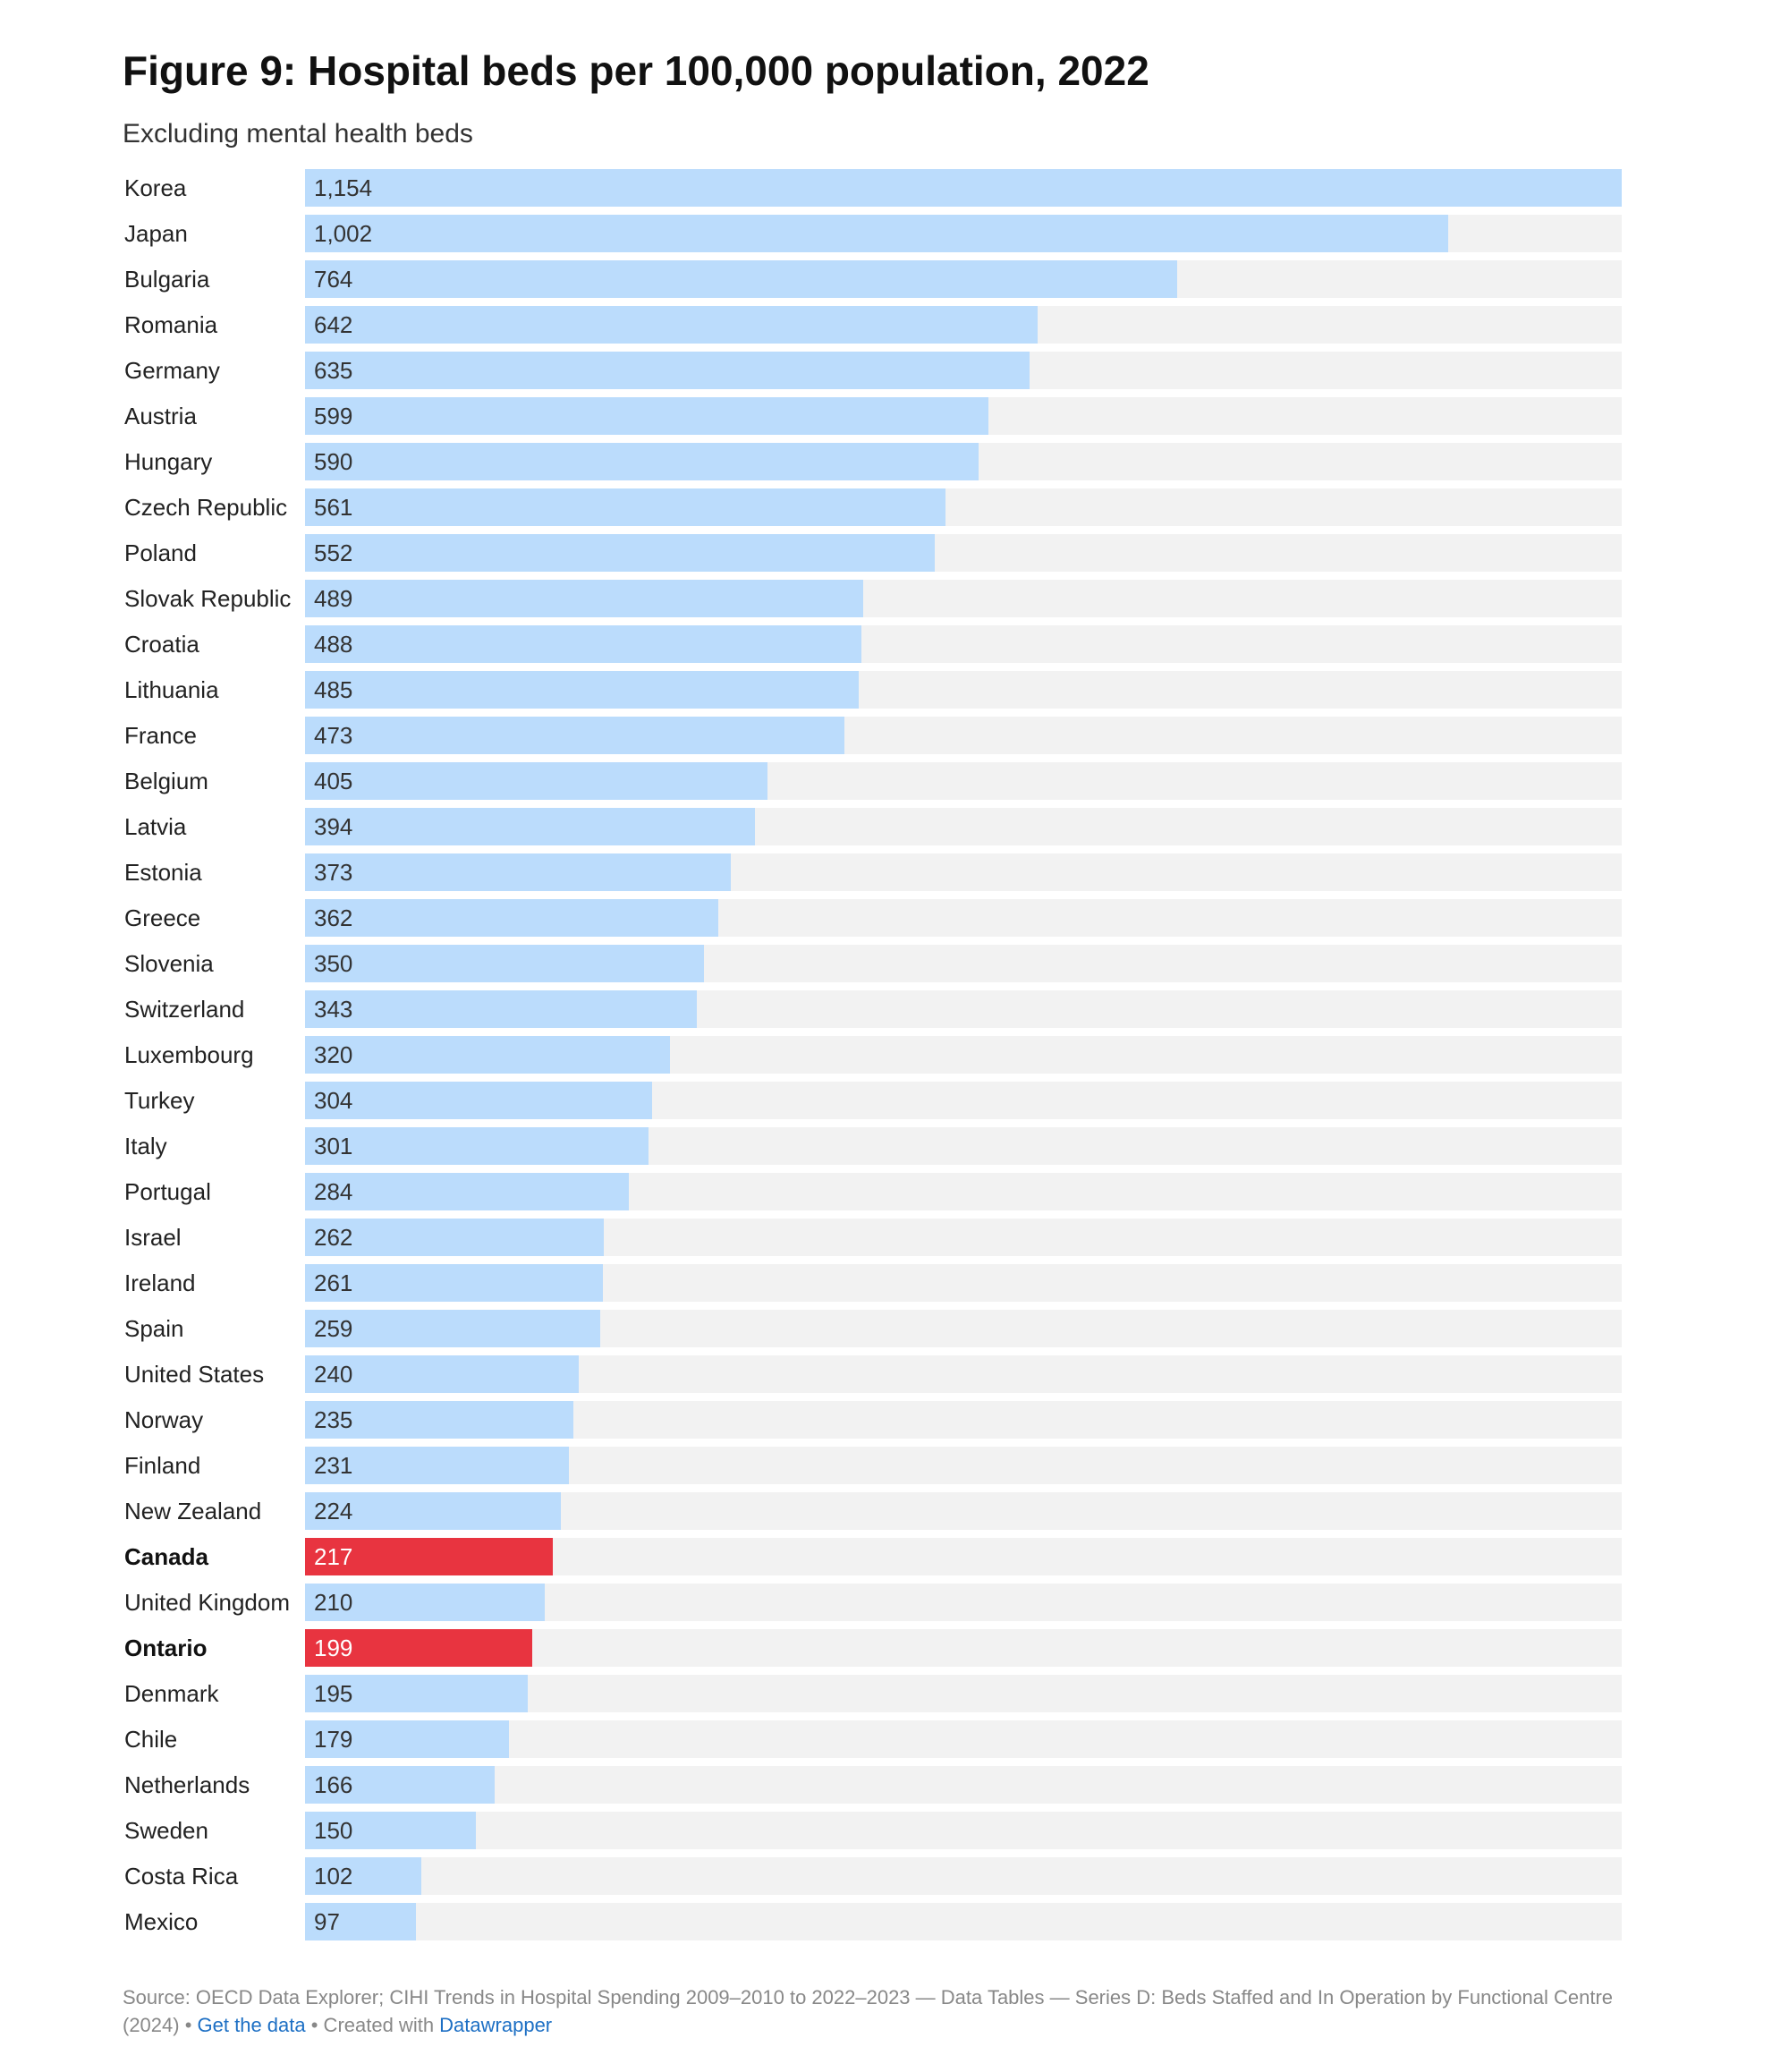  What do you see at coordinates (166, 1831) in the screenshot?
I see `category-label: Sweden` at bounding box center [166, 1831].